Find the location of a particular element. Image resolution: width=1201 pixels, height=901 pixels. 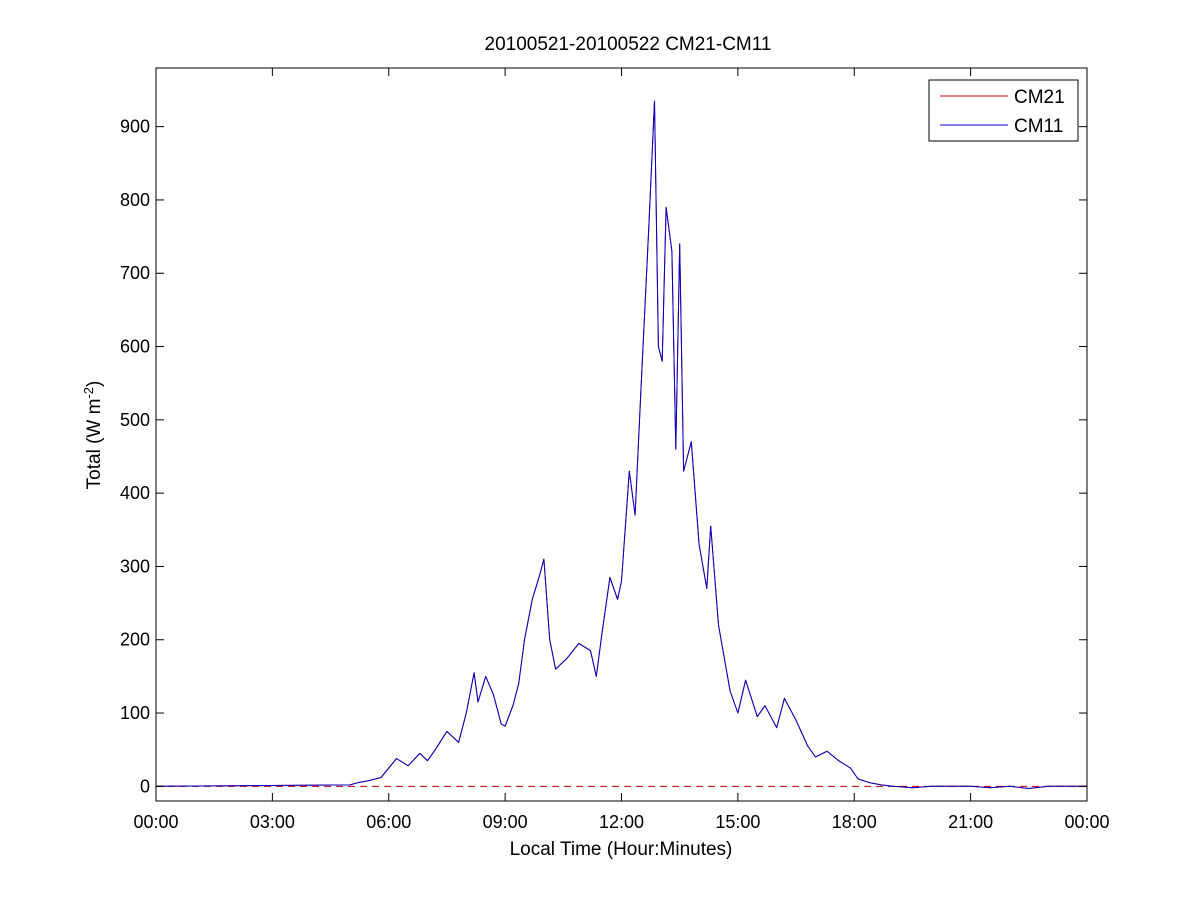

y-tick-label: 600 is located at coordinates (135, 347).